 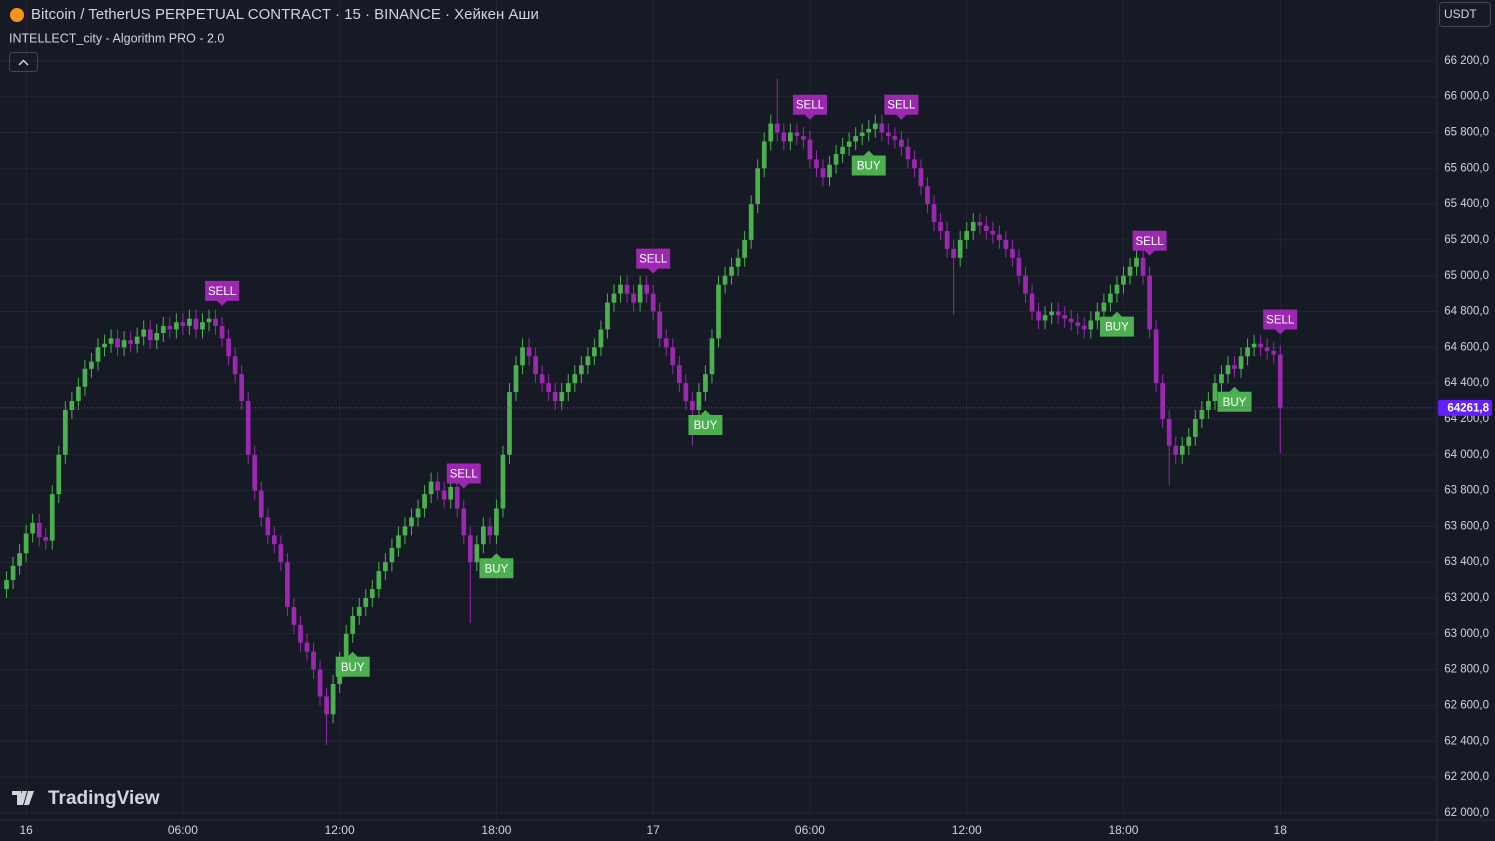 I want to click on x-tick-label: 18:00, so click(x=1123, y=830).